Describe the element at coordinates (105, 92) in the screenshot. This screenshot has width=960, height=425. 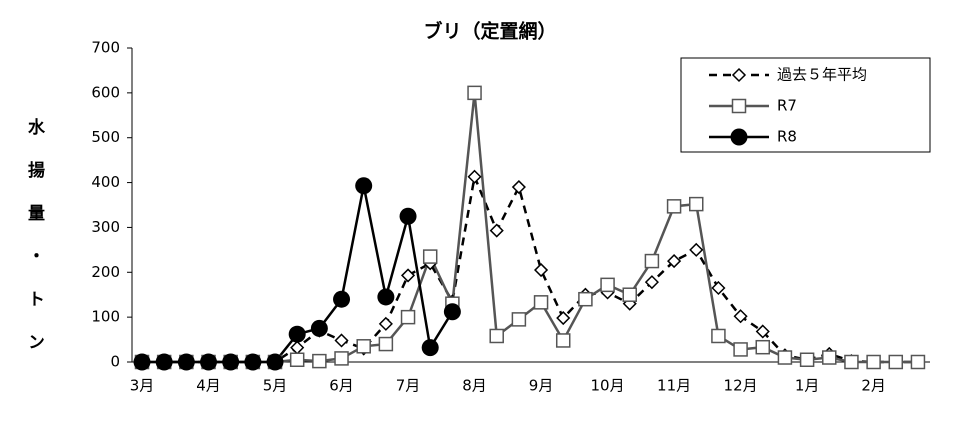
I see `y-tick-label: 600` at that location.